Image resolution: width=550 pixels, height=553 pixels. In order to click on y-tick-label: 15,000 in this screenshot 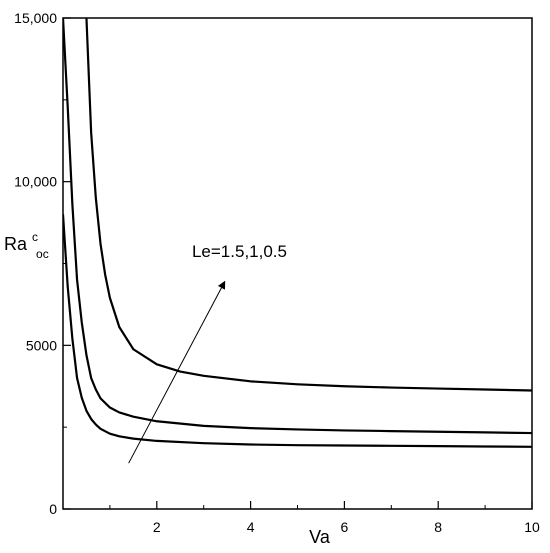, I will do `click(35, 18)`.